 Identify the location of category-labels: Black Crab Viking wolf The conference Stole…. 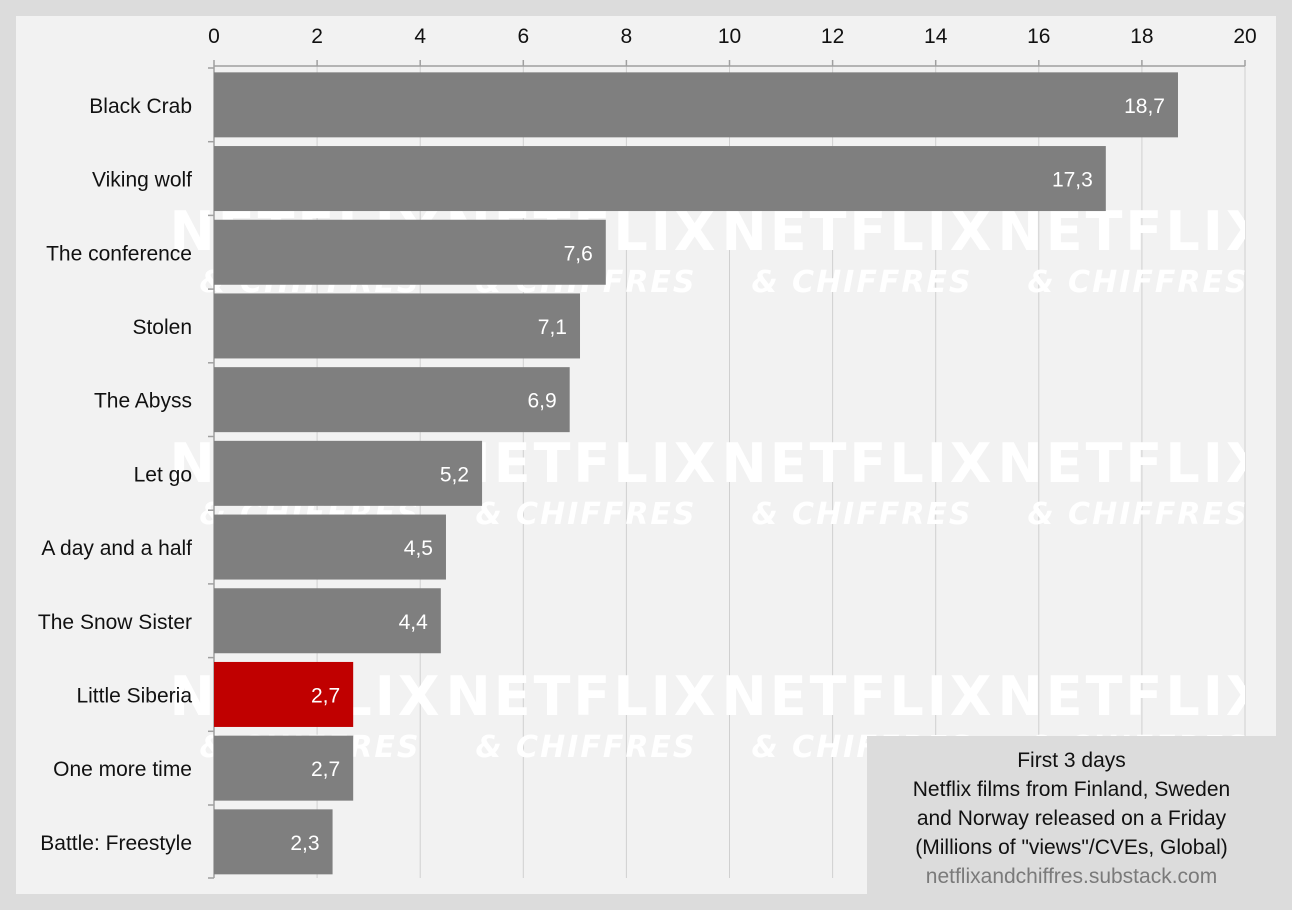
(126, 473).